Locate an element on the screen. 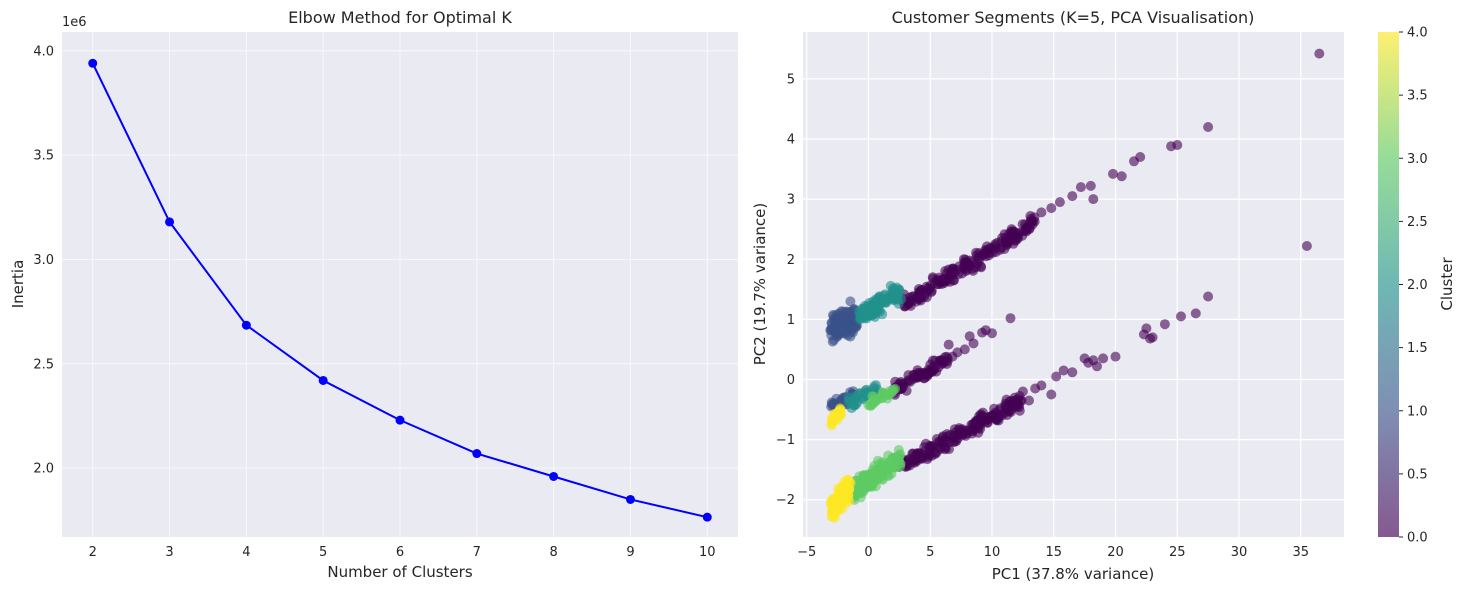 This screenshot has height=590, width=1466. colorbar-tick-label: 4.0 is located at coordinates (1417, 33).